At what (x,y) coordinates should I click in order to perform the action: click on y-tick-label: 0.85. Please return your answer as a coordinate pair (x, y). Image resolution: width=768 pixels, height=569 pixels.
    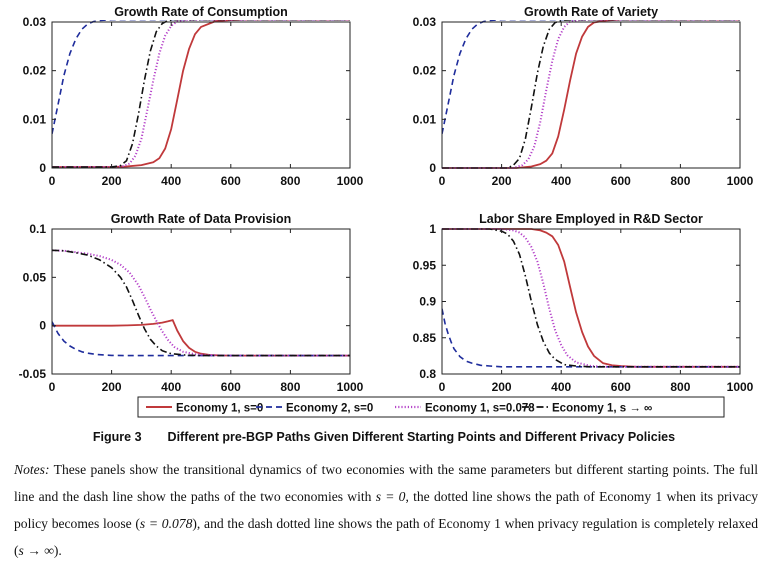
    Looking at the image, I should click on (425, 338).